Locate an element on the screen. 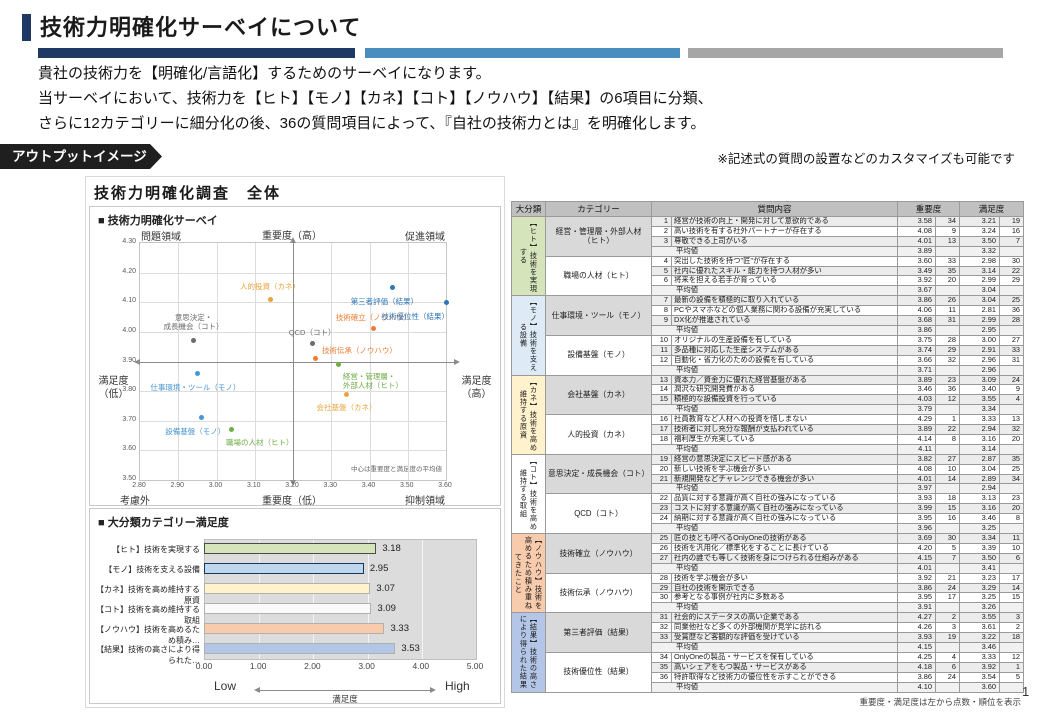  importance-score: 3.95 is located at coordinates (917, 598).